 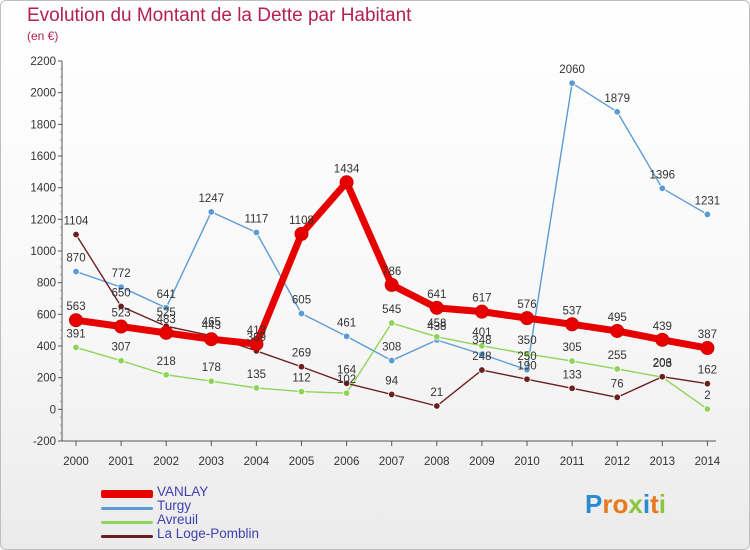 What do you see at coordinates (572, 462) in the screenshot?
I see `x-tick-label: 2011` at bounding box center [572, 462].